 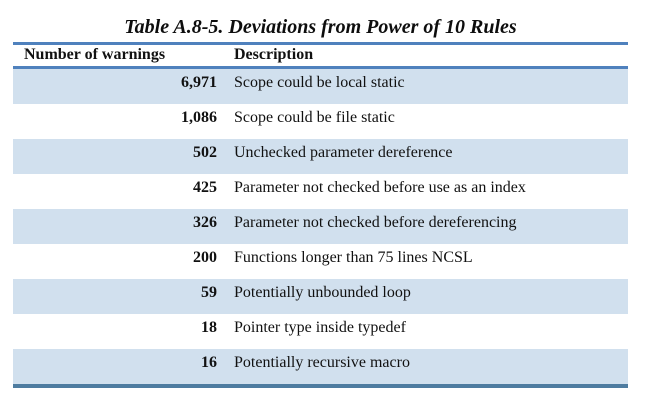 I want to click on table-row: 1,086 Scope could be file static, so click(x=320, y=121).